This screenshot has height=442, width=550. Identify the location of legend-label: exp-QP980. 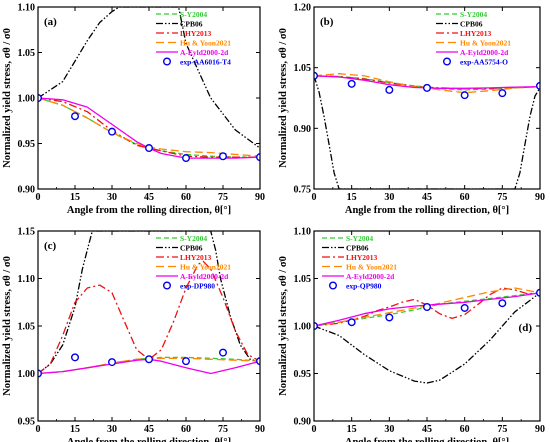
(364, 286).